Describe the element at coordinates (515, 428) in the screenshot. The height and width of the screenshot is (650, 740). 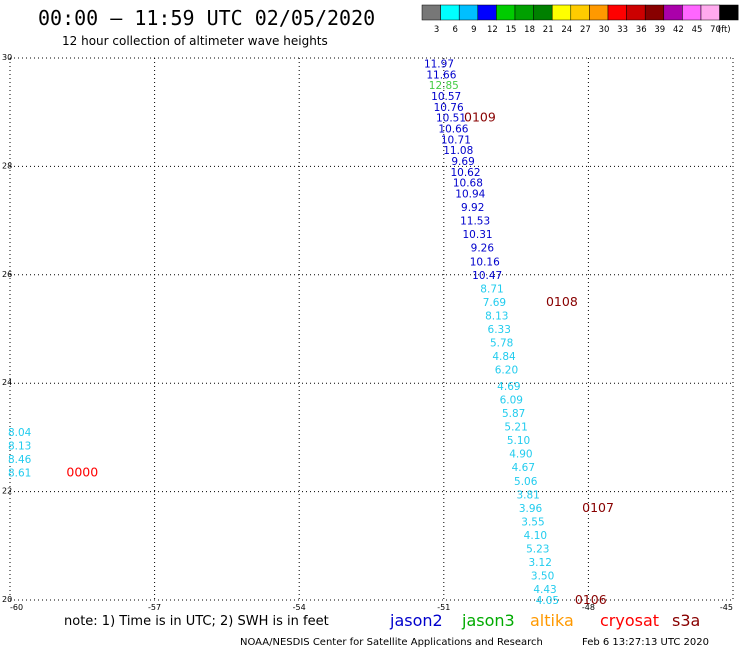
I see `wave-height-value: 5.21` at that location.